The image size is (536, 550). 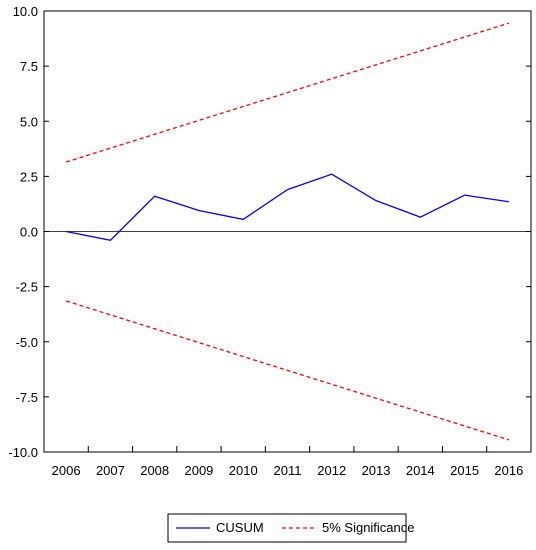 What do you see at coordinates (25, 11) in the screenshot?
I see `y-tick-label: 10.0` at bounding box center [25, 11].